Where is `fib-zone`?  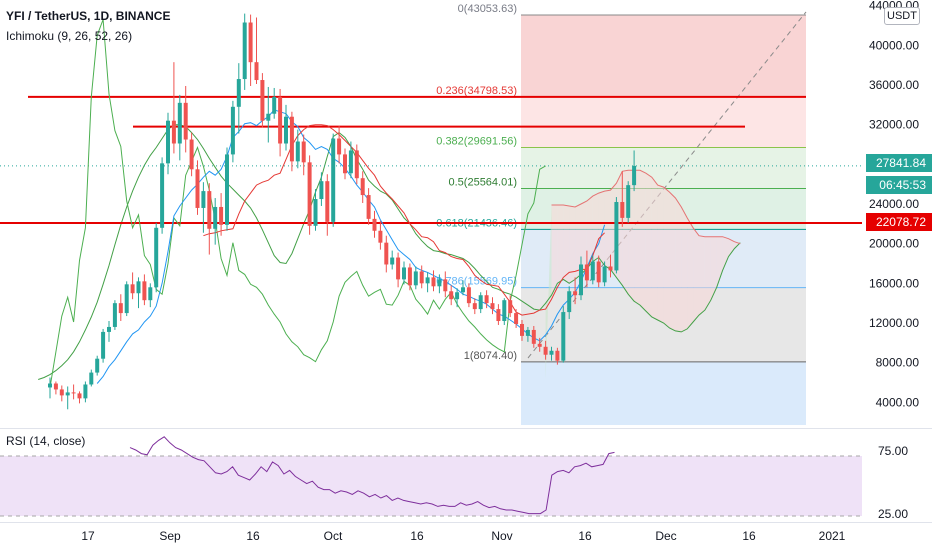 fib-zone is located at coordinates (663, 56).